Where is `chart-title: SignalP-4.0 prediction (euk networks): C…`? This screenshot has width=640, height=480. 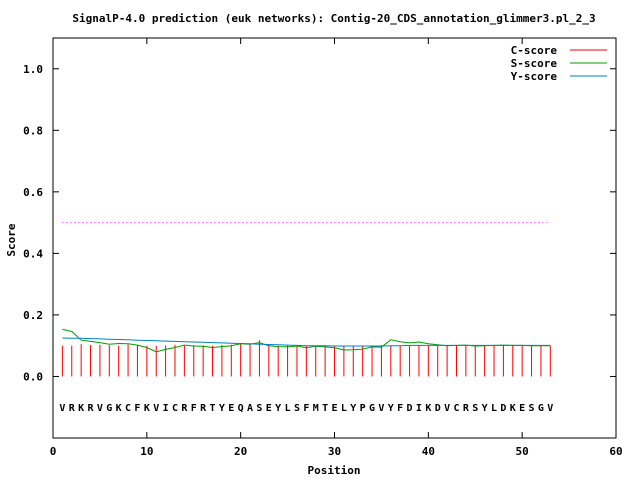
chart-title: SignalP-4.0 prediction (euk networks): C… is located at coordinates (333, 18).